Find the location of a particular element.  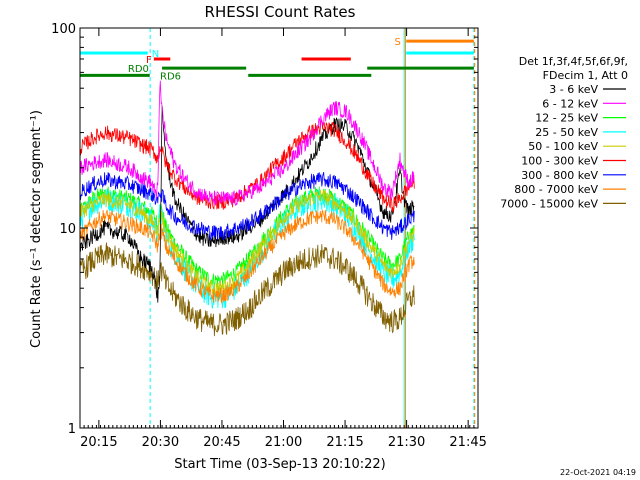

x-axis-label: Start Time (03-Sep-13 20:10:22) is located at coordinates (279, 464).